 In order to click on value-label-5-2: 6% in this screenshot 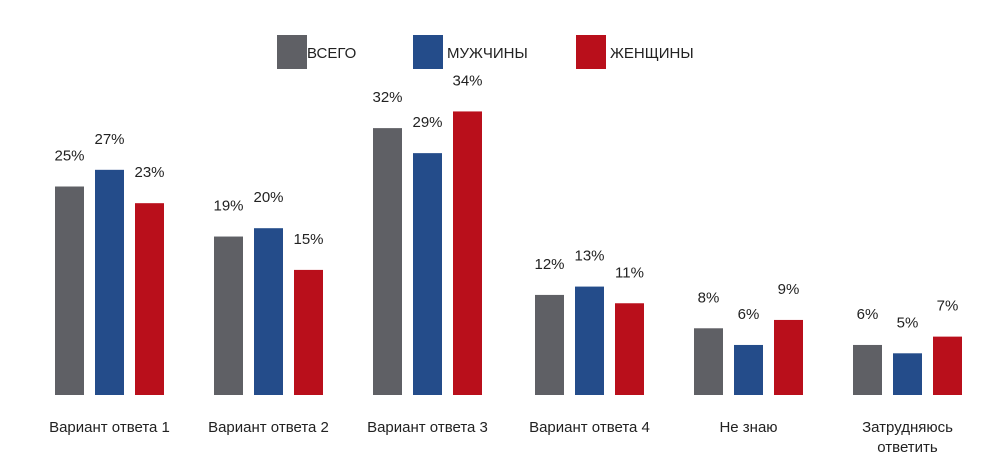, I will do `click(749, 314)`.